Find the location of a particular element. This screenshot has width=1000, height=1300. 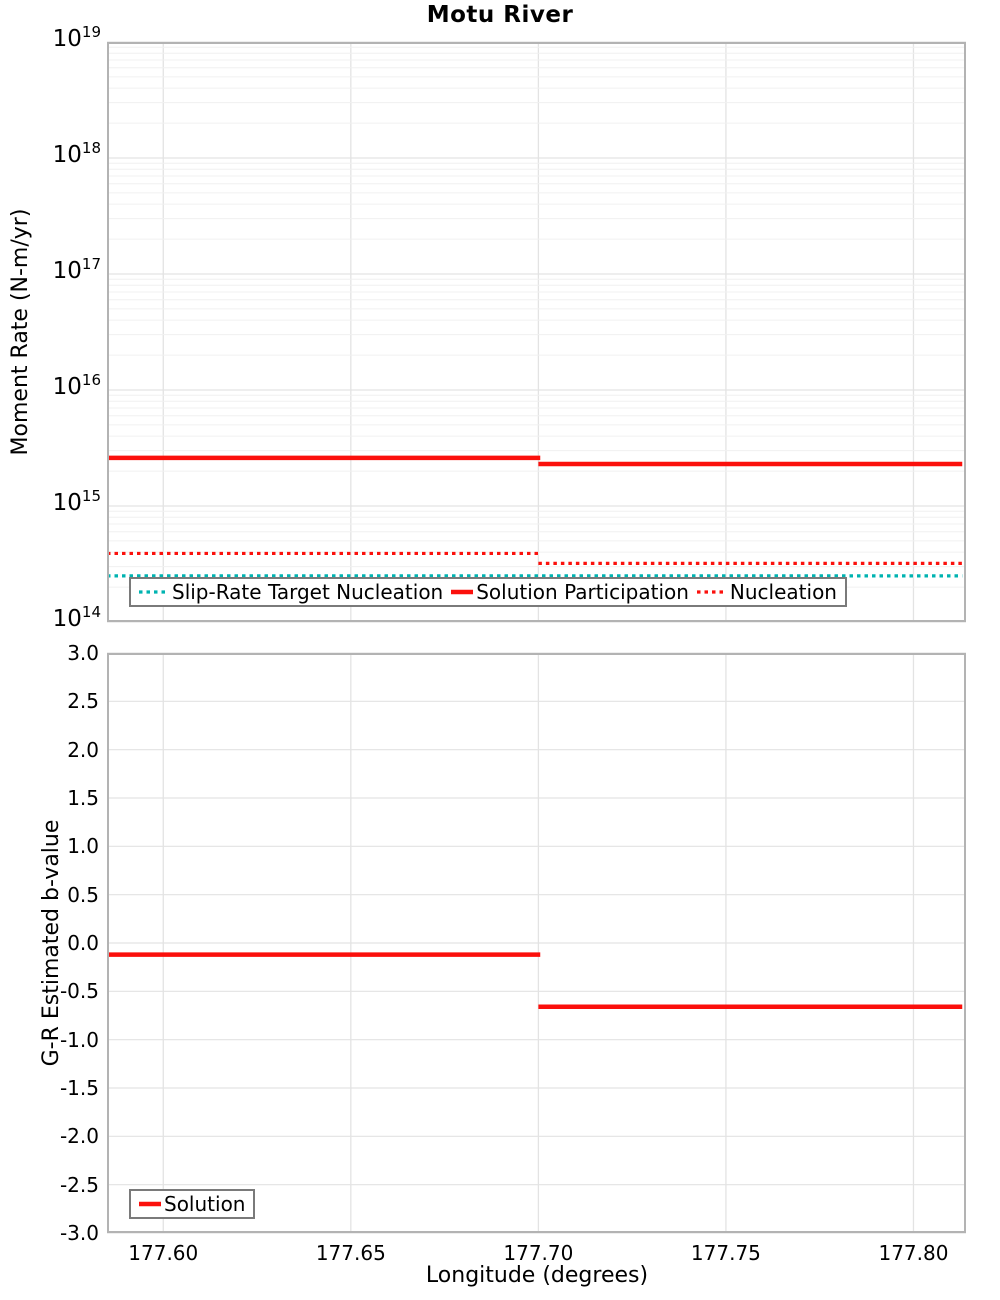

y-tick-label: 3.0 is located at coordinates (83, 653).